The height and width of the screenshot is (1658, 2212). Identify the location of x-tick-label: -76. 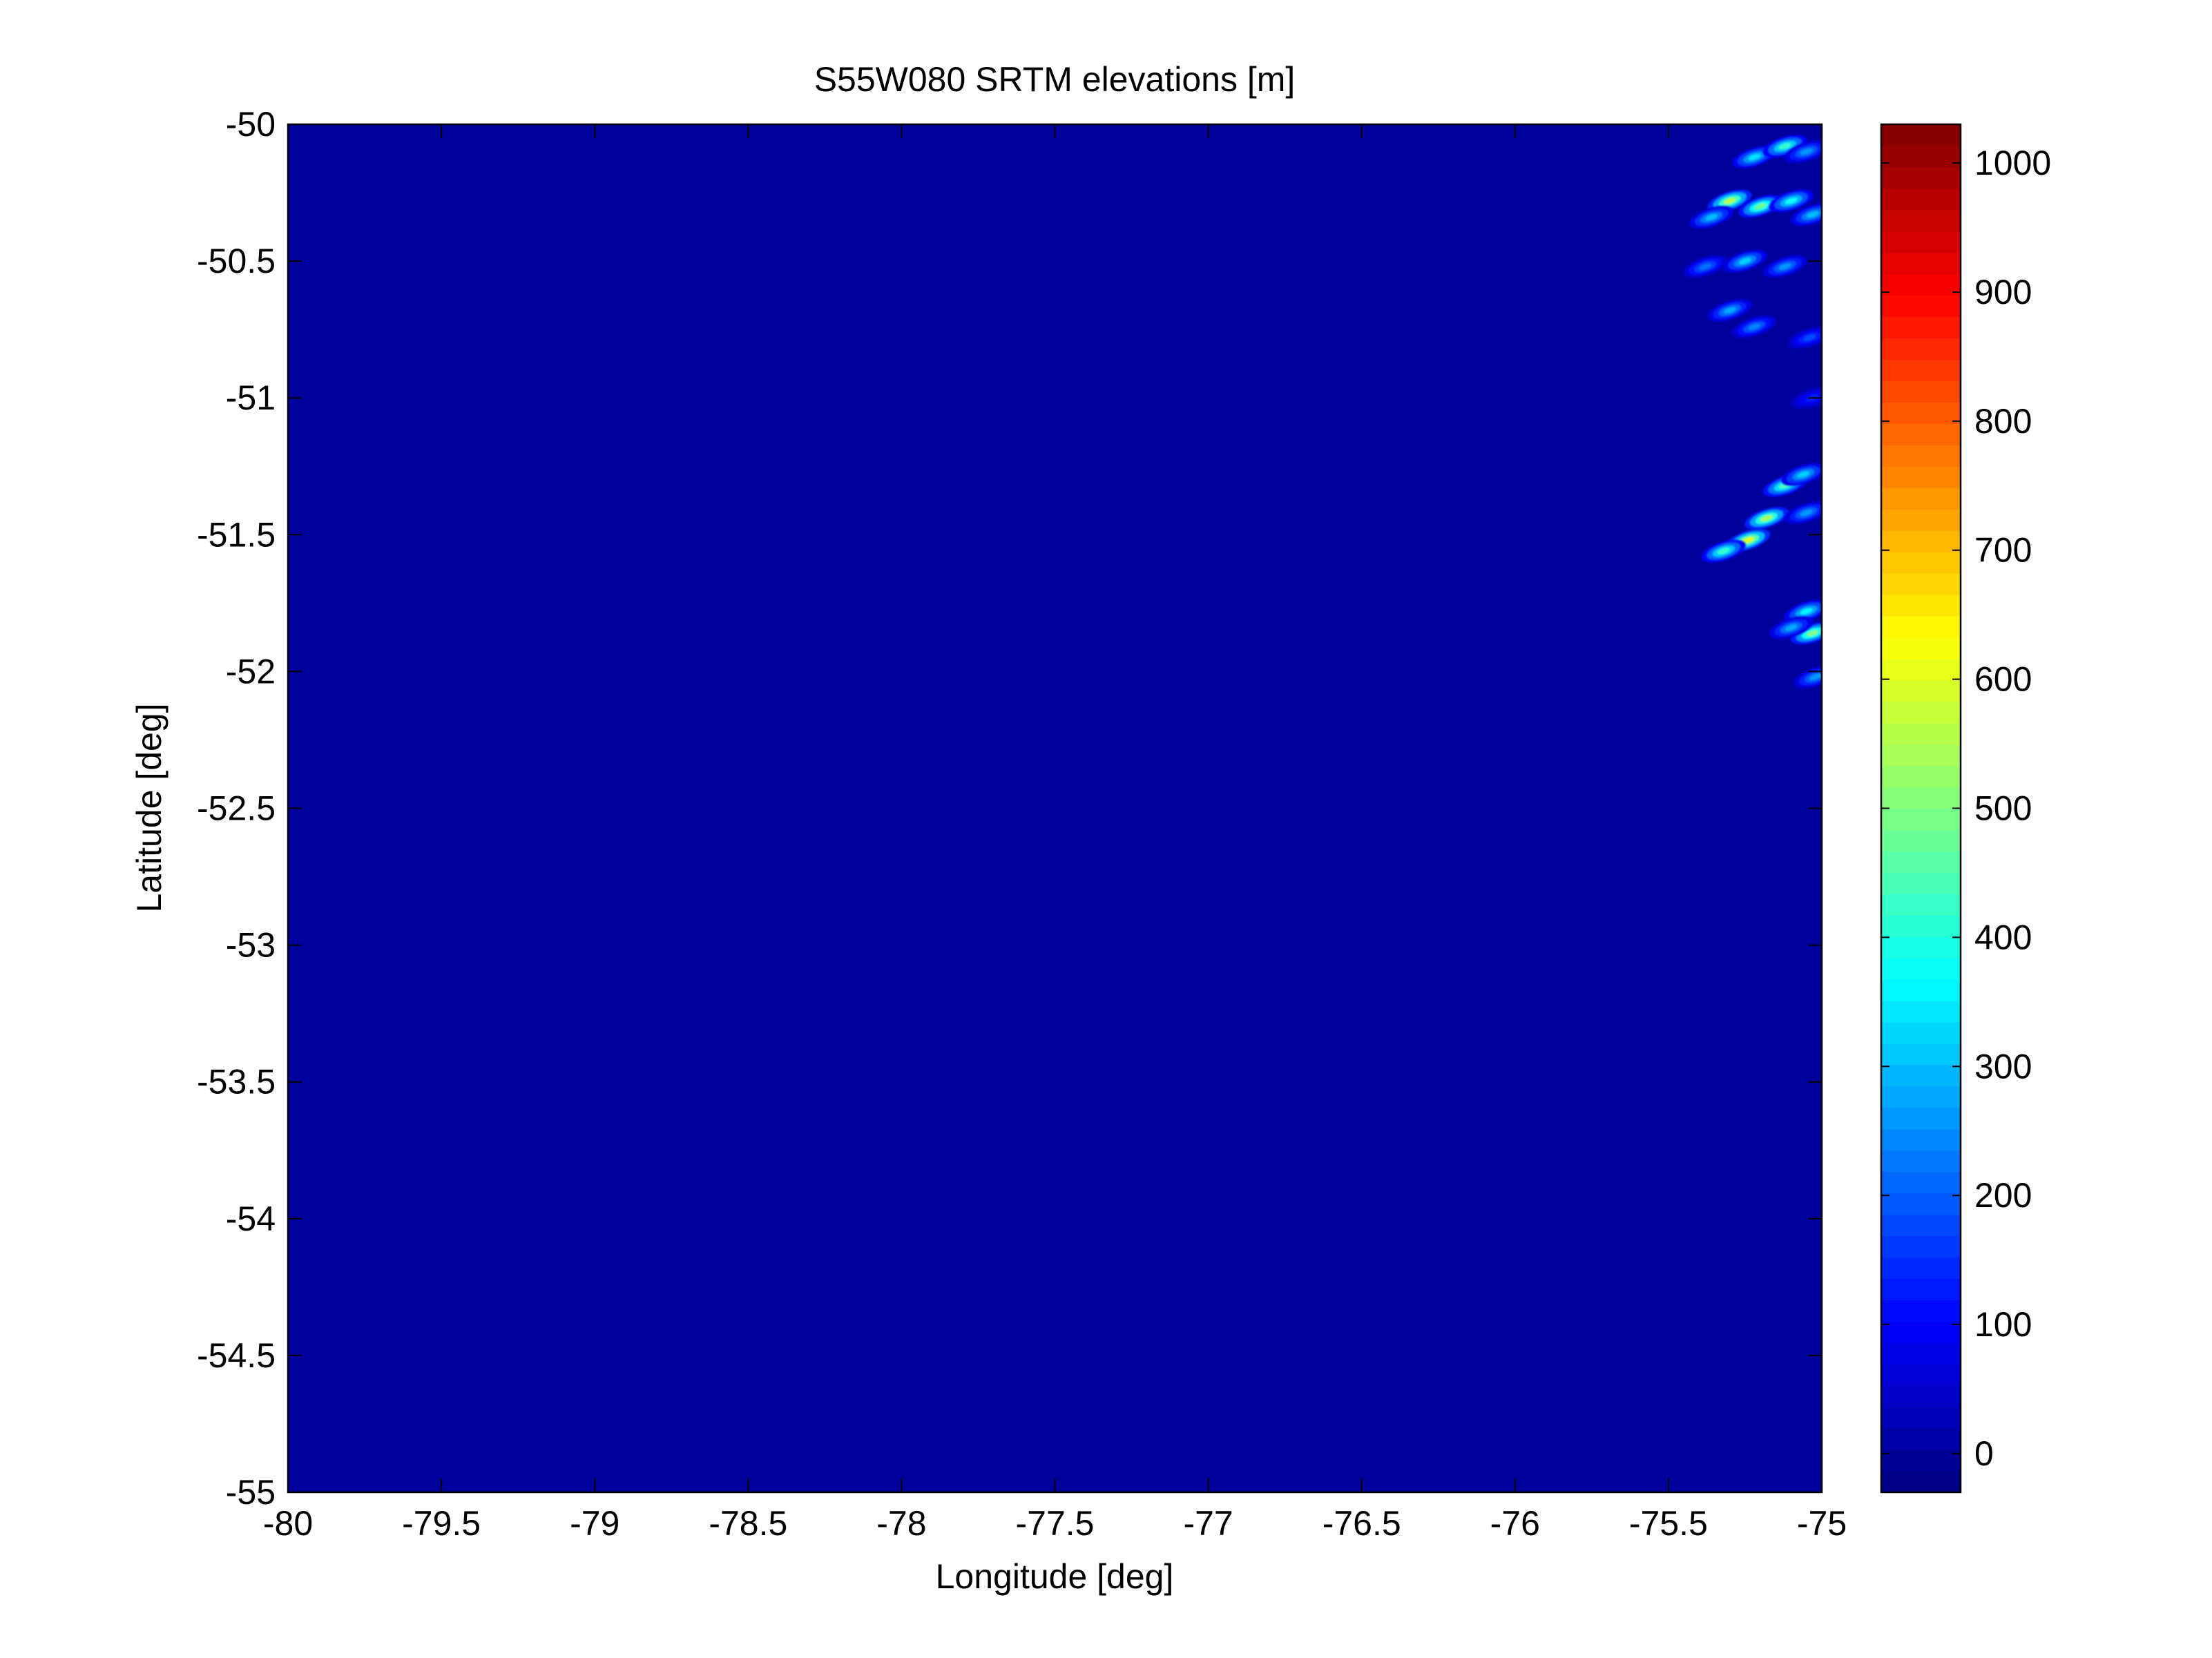
(1515, 1523).